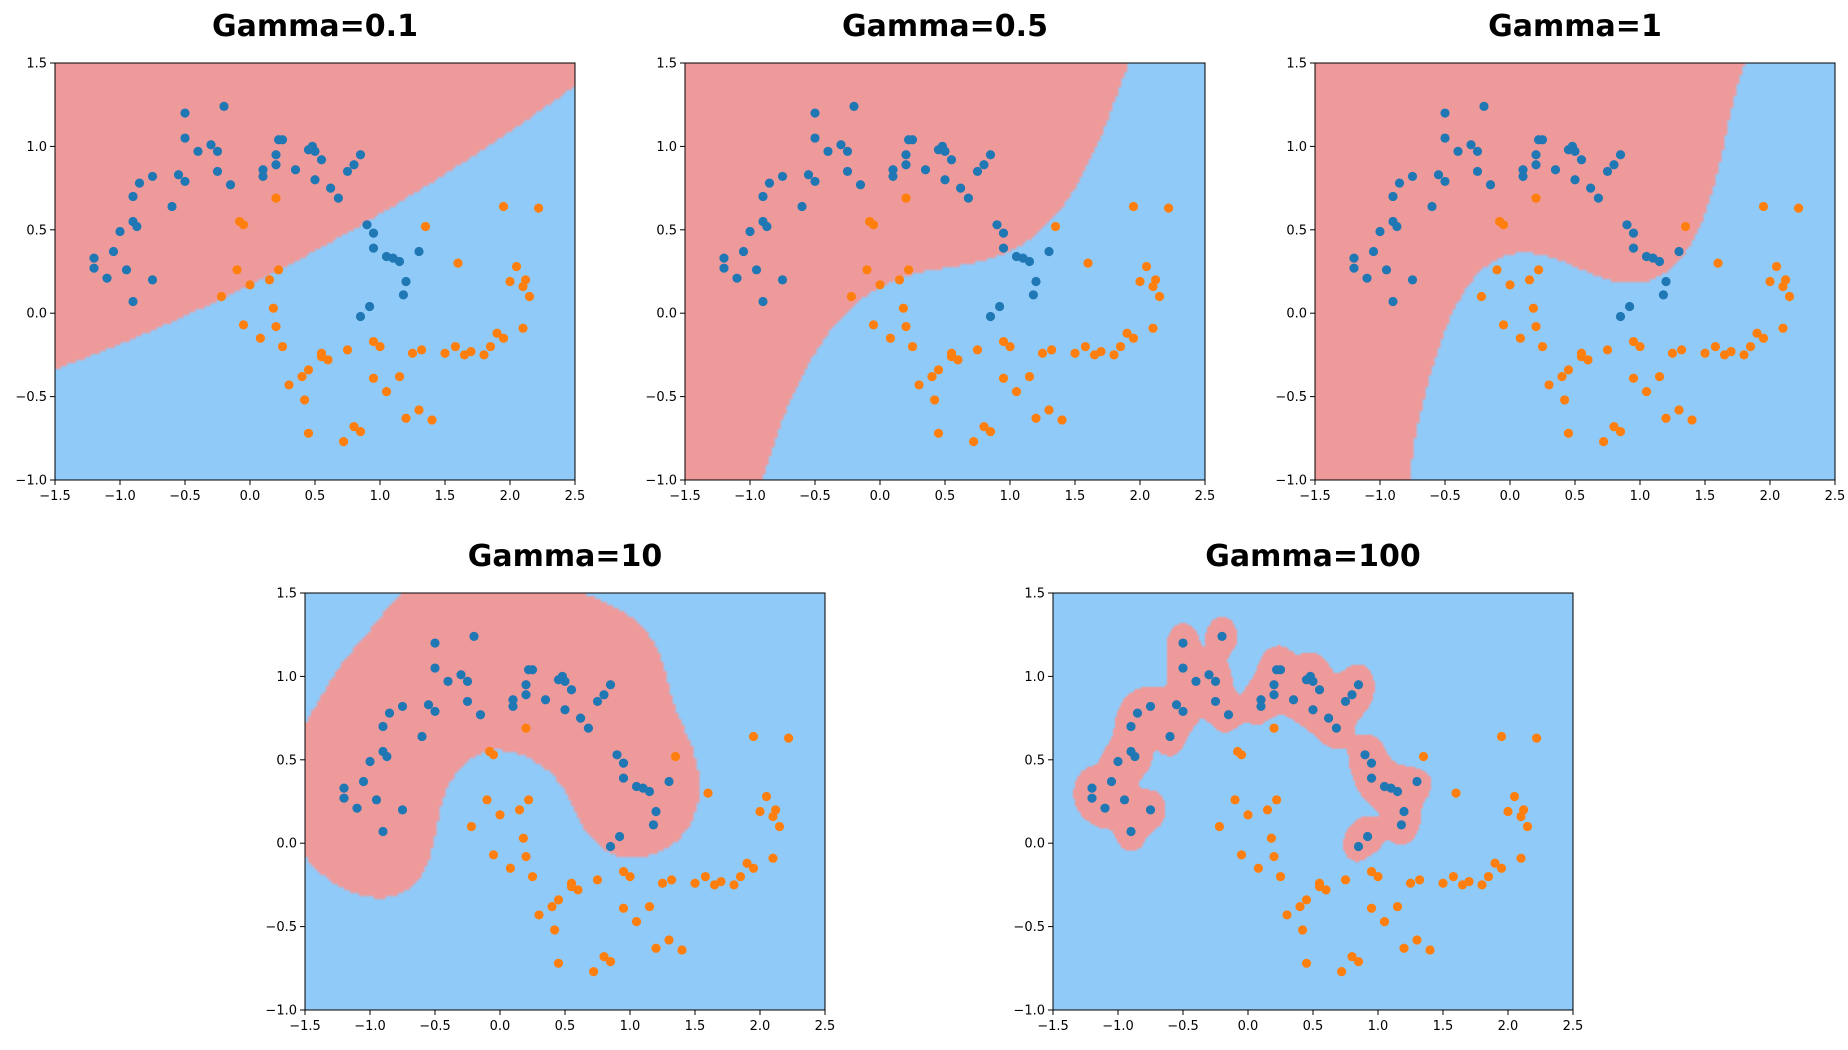  I want to click on y-tick-label: 1.0, so click(666, 147).